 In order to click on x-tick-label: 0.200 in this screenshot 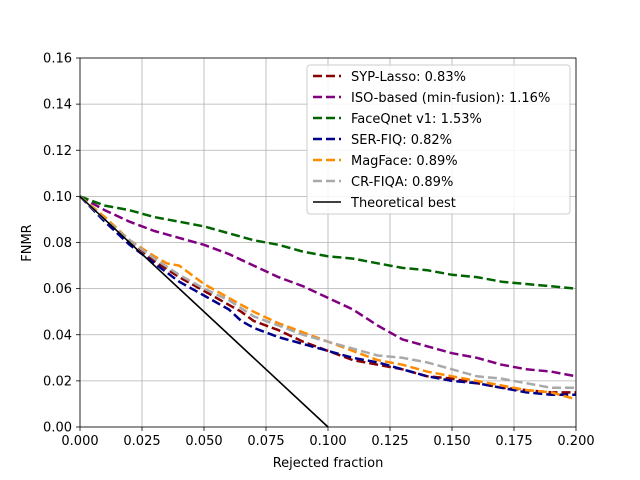, I will do `click(575, 441)`.